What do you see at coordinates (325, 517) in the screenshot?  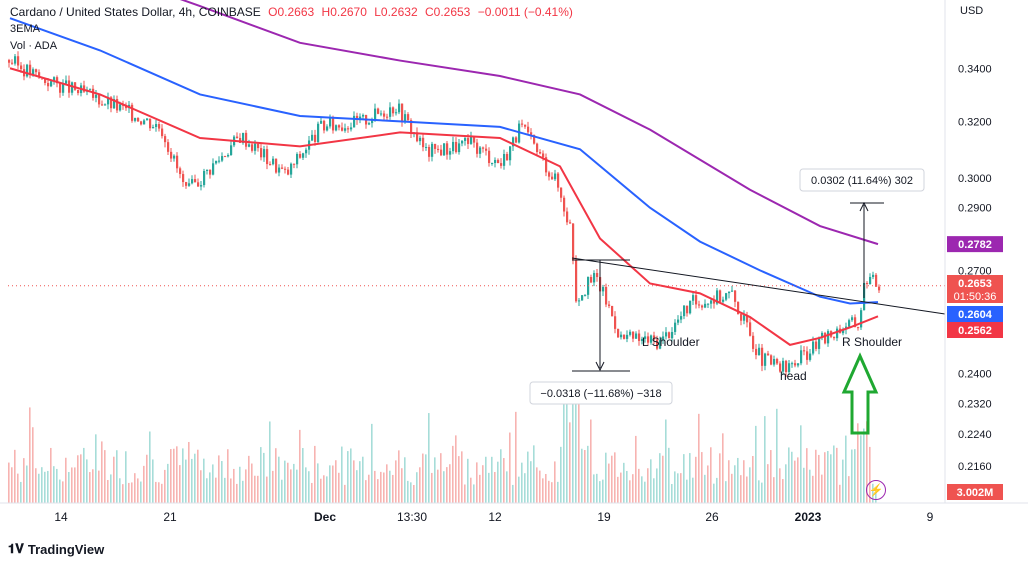 I see `x-tick-label: Dec` at bounding box center [325, 517].